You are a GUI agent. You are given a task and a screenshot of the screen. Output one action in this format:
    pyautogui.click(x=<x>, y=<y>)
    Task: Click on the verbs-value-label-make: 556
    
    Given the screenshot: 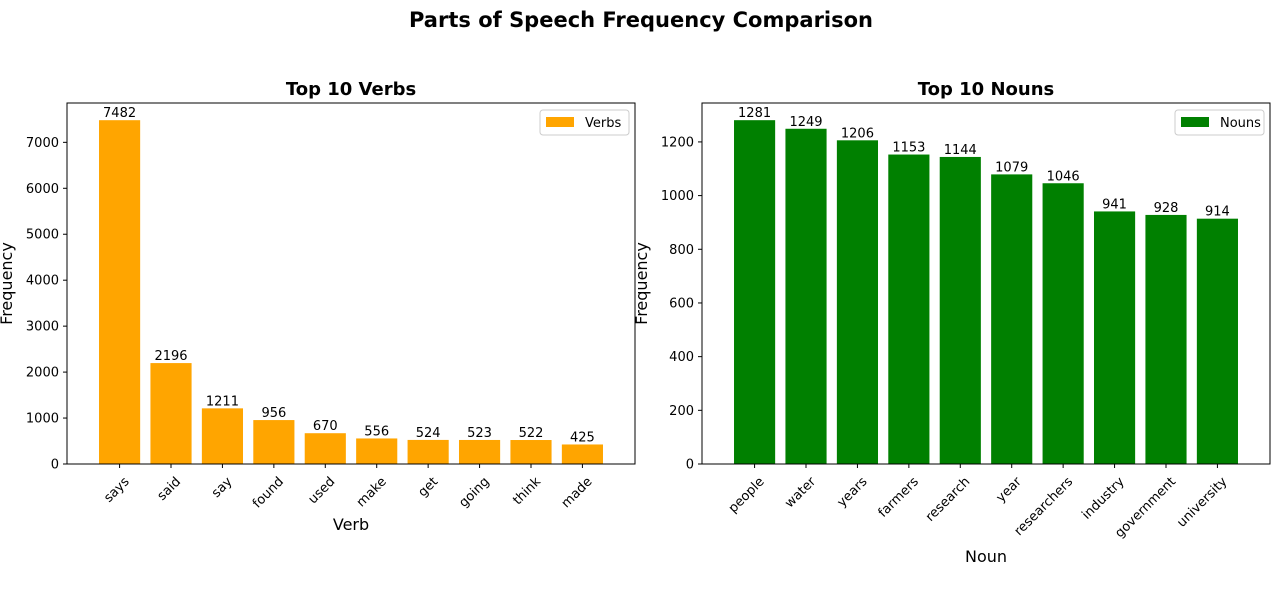 What is the action you would take?
    pyautogui.click(x=376, y=431)
    